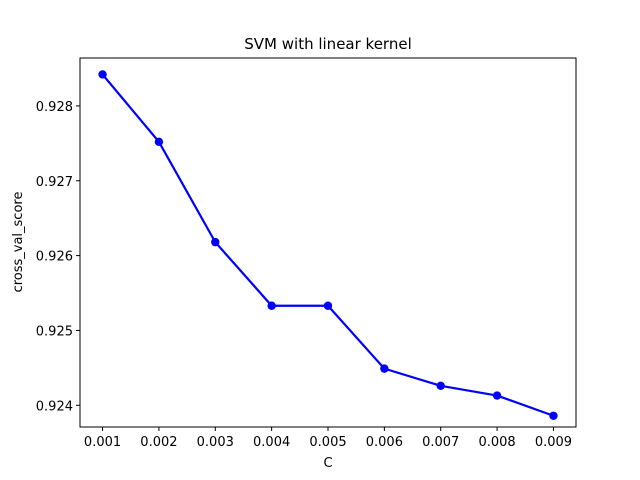 The image size is (640, 480). Describe the element at coordinates (215, 442) in the screenshot. I see `x-tick-label: 0.003` at that location.